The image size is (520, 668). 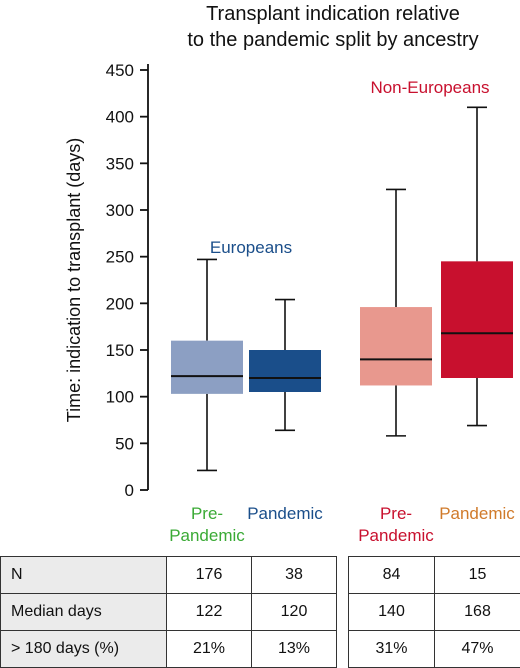 What do you see at coordinates (294, 575) in the screenshot?
I see `table-cell: 38` at bounding box center [294, 575].